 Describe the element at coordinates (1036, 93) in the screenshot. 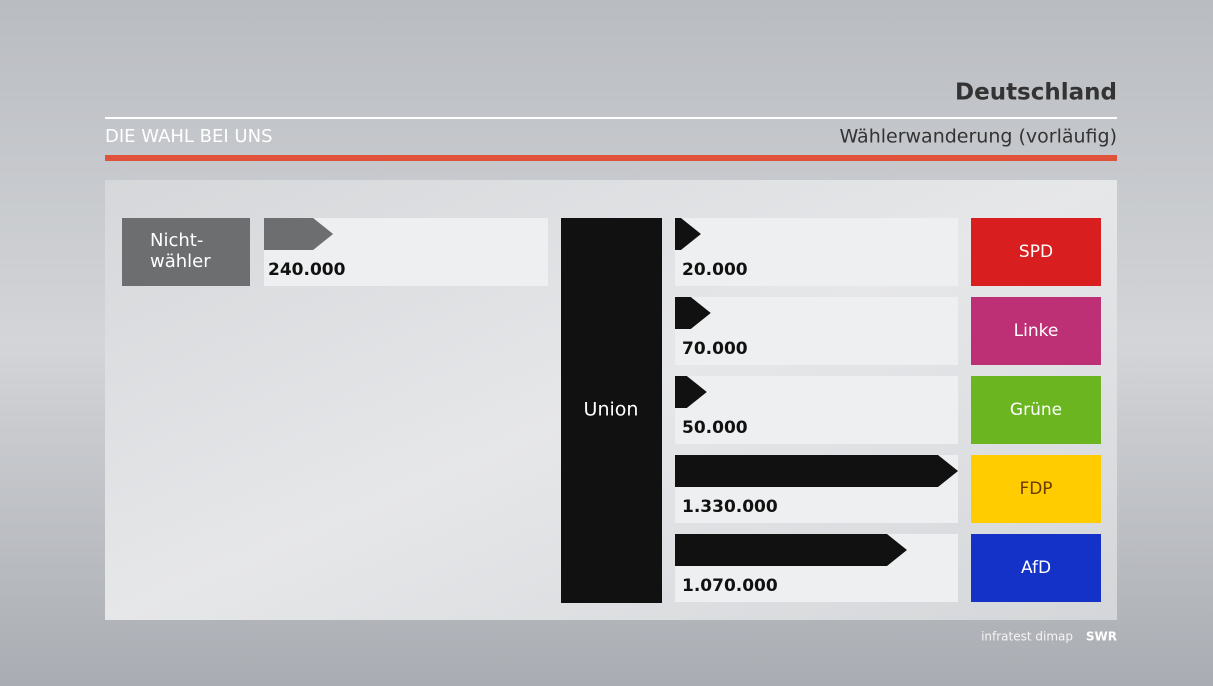

I see `title: Deutschland` at that location.